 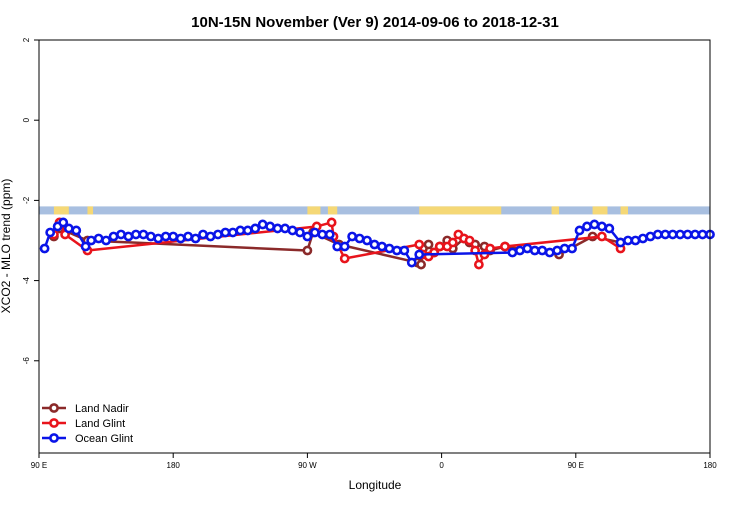 What do you see at coordinates (104, 439) in the screenshot?
I see `legend-label-ocean-glint: Ocean Glint` at bounding box center [104, 439].